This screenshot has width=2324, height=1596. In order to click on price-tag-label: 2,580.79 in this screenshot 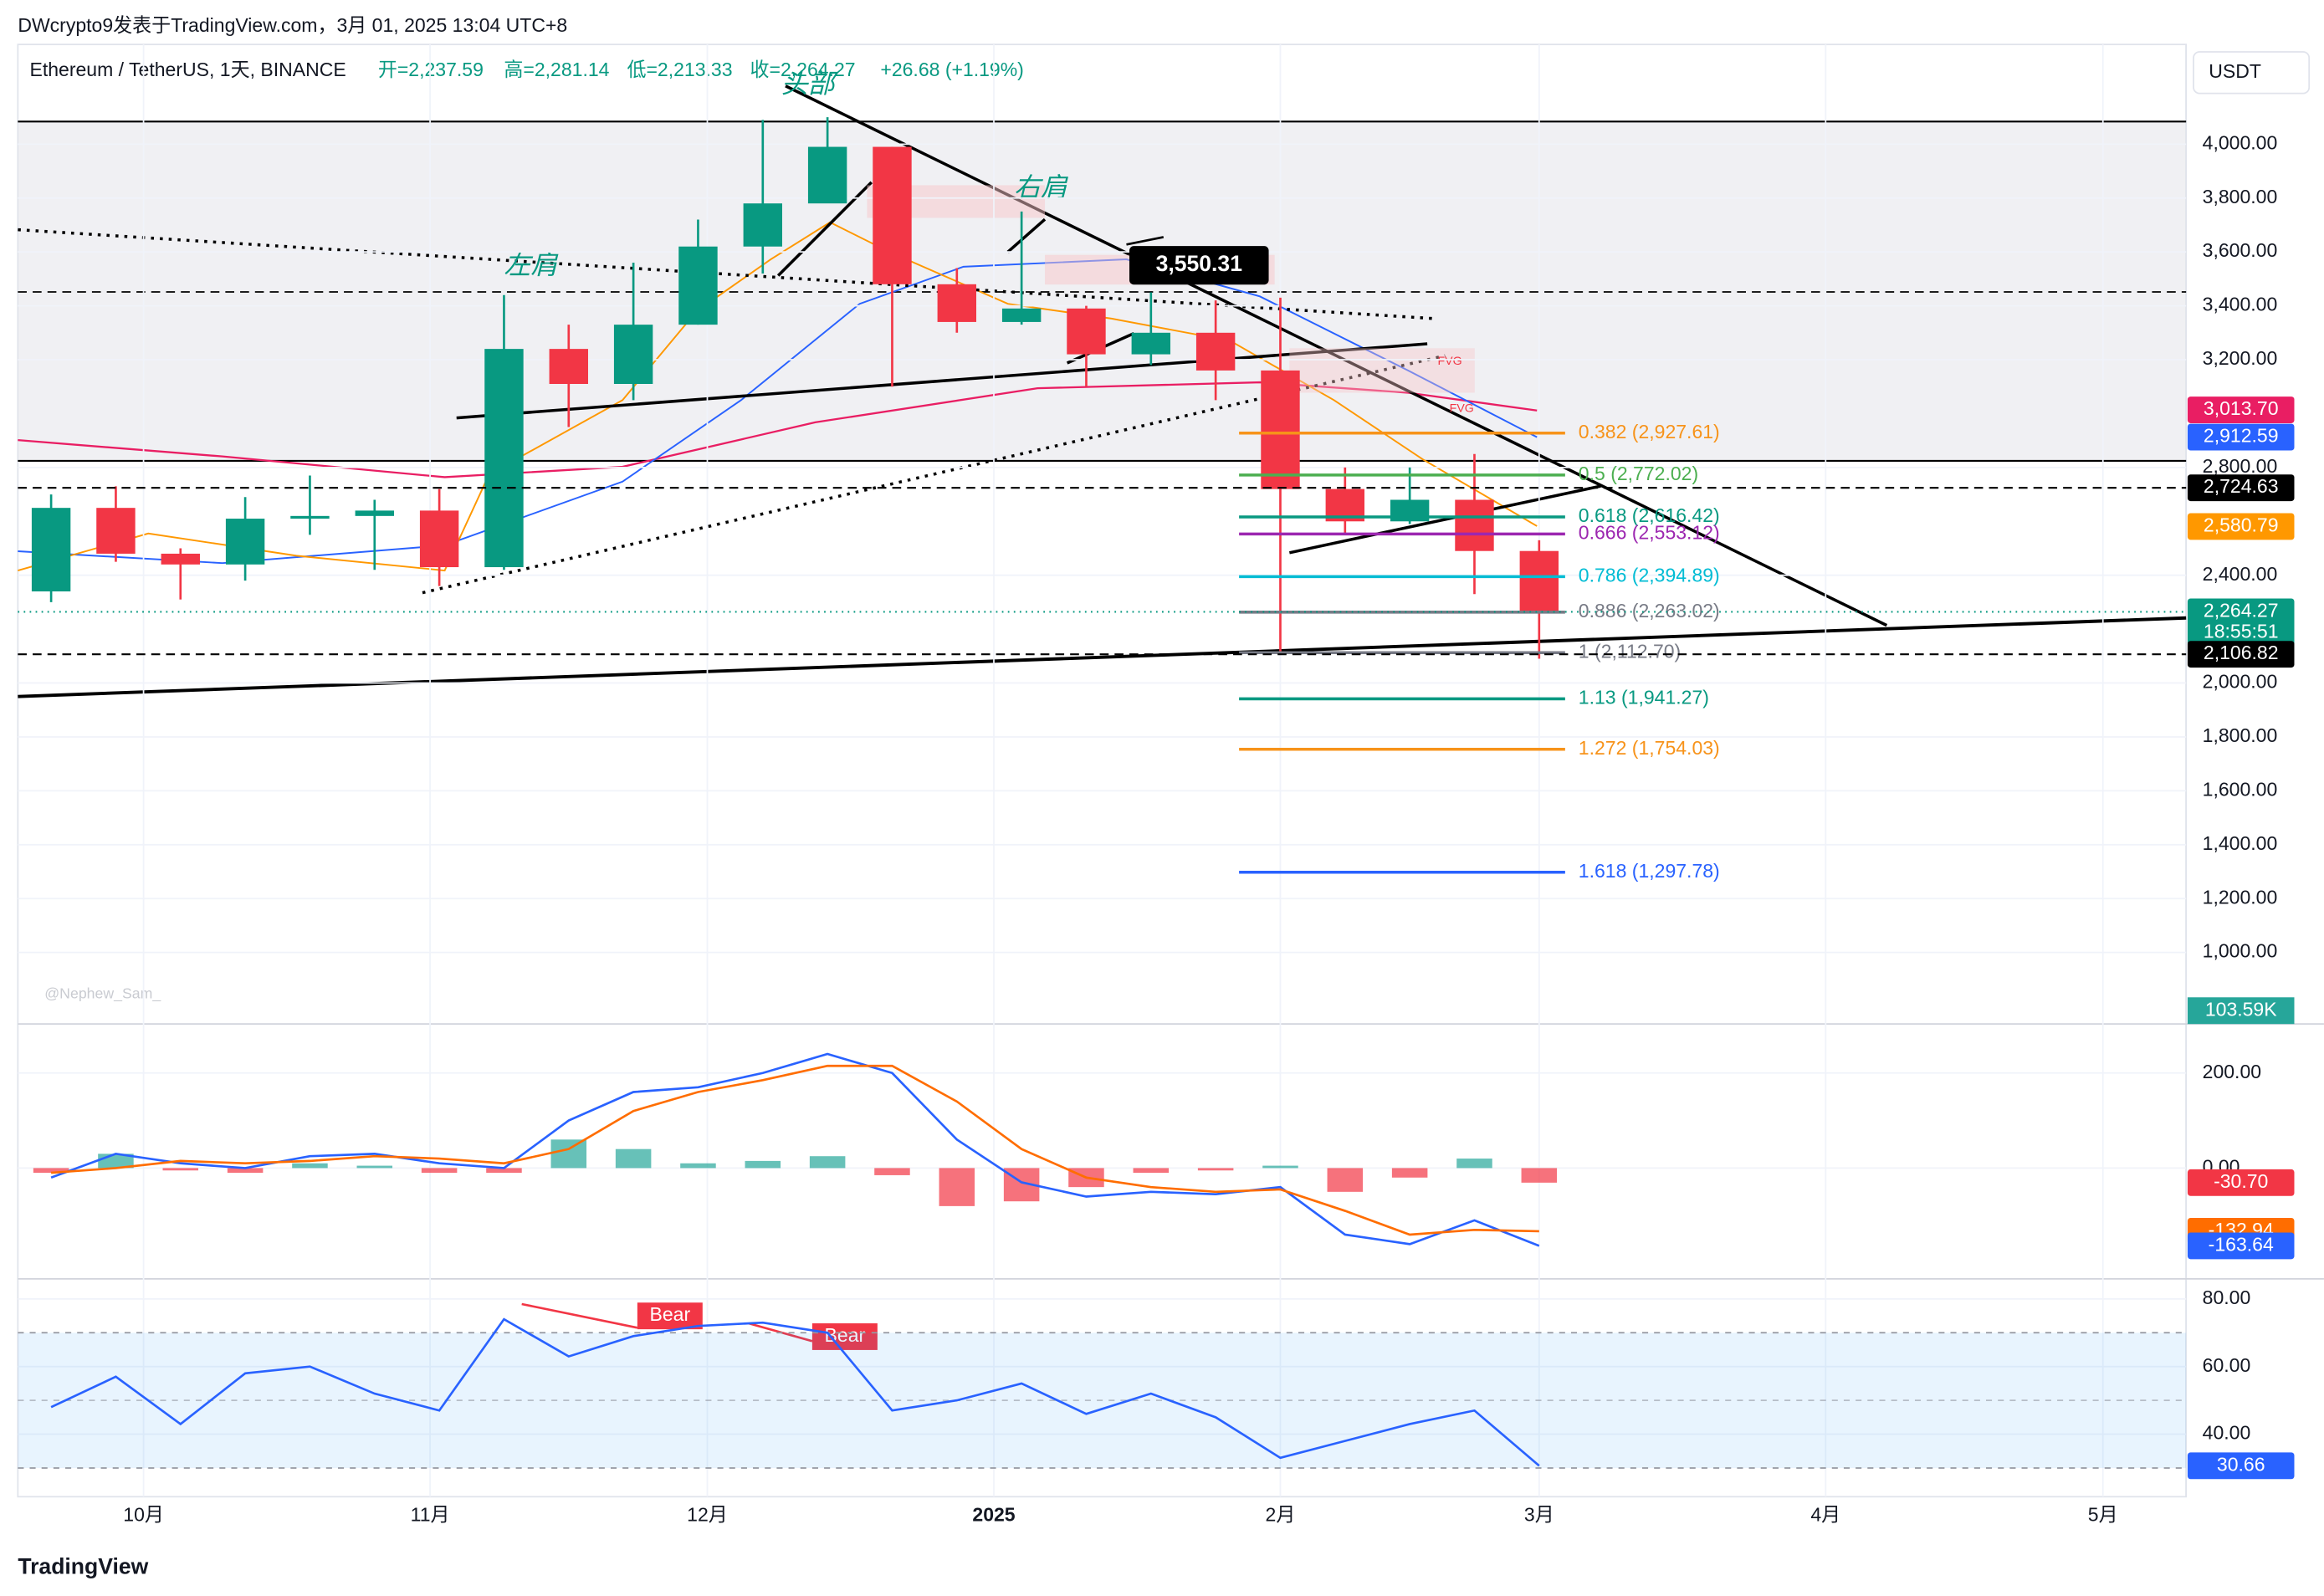, I will do `click(2241, 525)`.